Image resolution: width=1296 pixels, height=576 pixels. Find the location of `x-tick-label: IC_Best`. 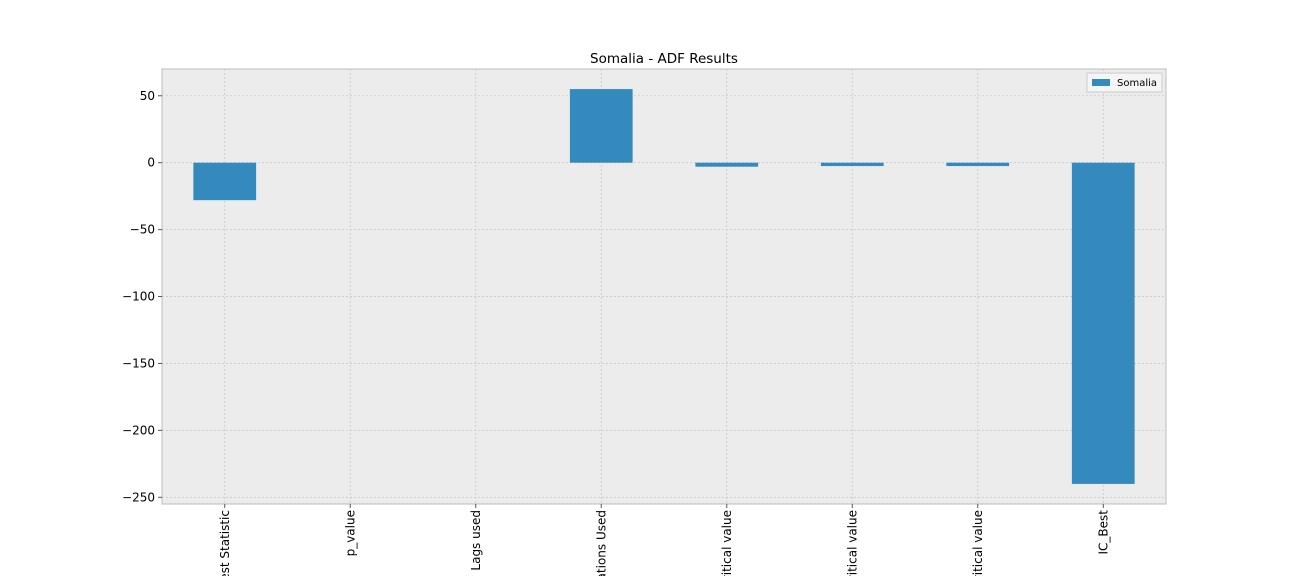

x-tick-label: IC_Best is located at coordinates (1103, 532).